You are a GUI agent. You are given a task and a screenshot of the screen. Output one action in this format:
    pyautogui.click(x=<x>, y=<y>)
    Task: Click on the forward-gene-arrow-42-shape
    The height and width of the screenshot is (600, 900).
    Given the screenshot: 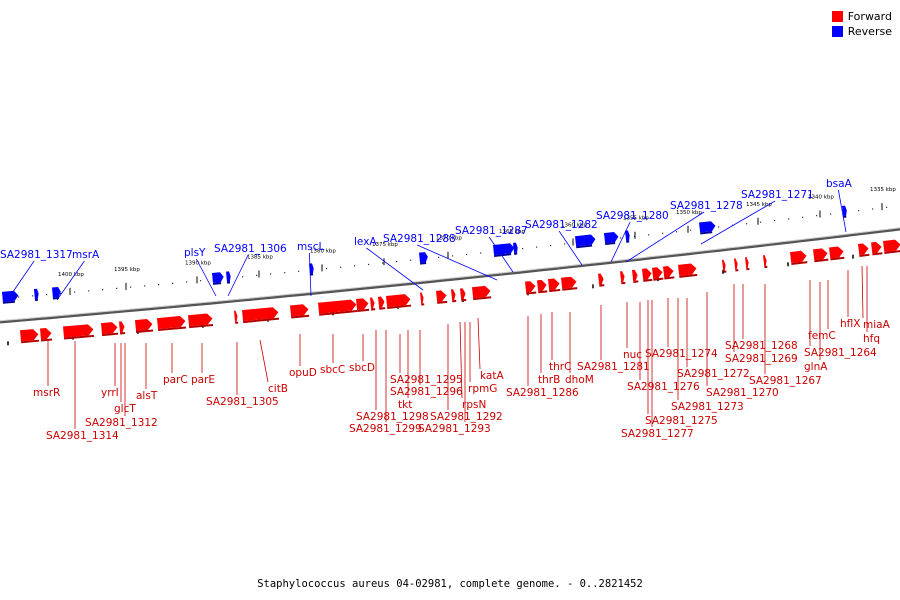 What is the action you would take?
    pyautogui.click(x=891, y=245)
    